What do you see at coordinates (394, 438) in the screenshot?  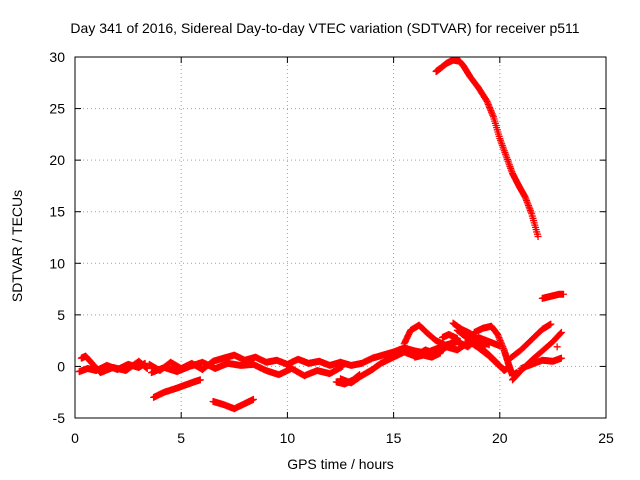 I see `x-tick-label: 15` at bounding box center [394, 438].